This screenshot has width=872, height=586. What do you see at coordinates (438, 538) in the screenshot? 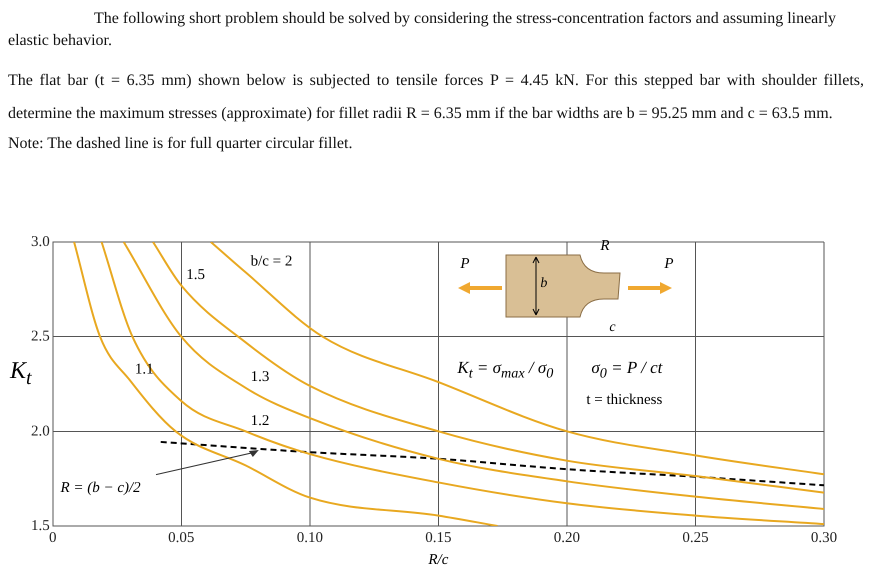
I see `x-tick-label: 0.15` at bounding box center [438, 538].